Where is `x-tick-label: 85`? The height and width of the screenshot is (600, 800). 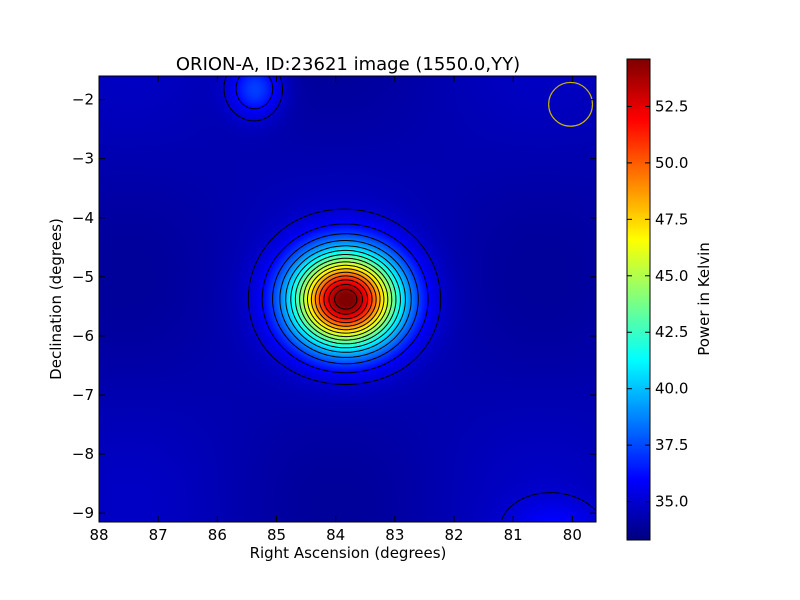
x-tick-label: 85 is located at coordinates (276, 535).